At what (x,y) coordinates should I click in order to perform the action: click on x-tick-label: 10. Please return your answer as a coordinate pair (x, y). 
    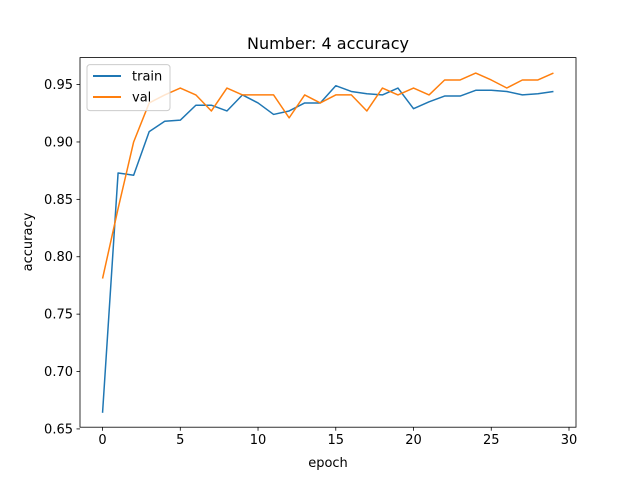
    Looking at the image, I should click on (258, 440).